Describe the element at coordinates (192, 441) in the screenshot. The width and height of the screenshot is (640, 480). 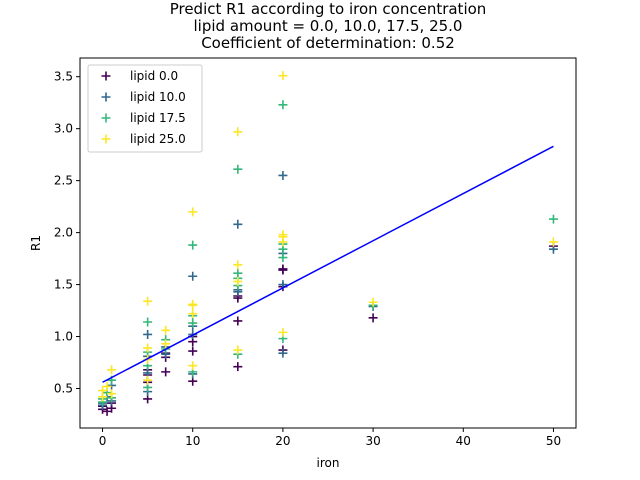
I see `x-tick-label: 10` at that location.